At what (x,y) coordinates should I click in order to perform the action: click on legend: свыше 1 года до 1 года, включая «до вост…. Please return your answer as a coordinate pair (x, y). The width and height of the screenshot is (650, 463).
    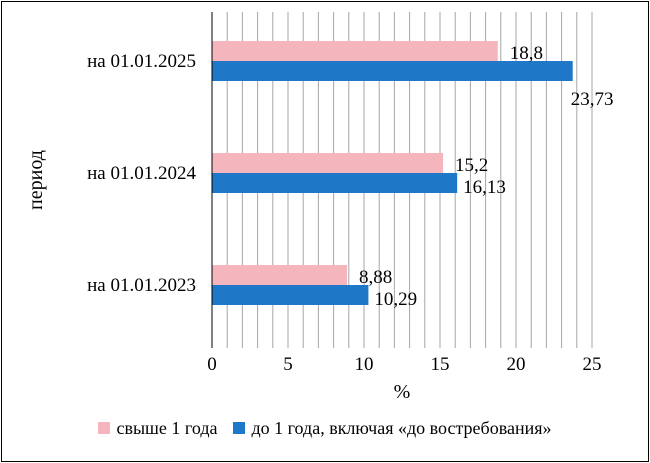
    Looking at the image, I should click on (325, 428).